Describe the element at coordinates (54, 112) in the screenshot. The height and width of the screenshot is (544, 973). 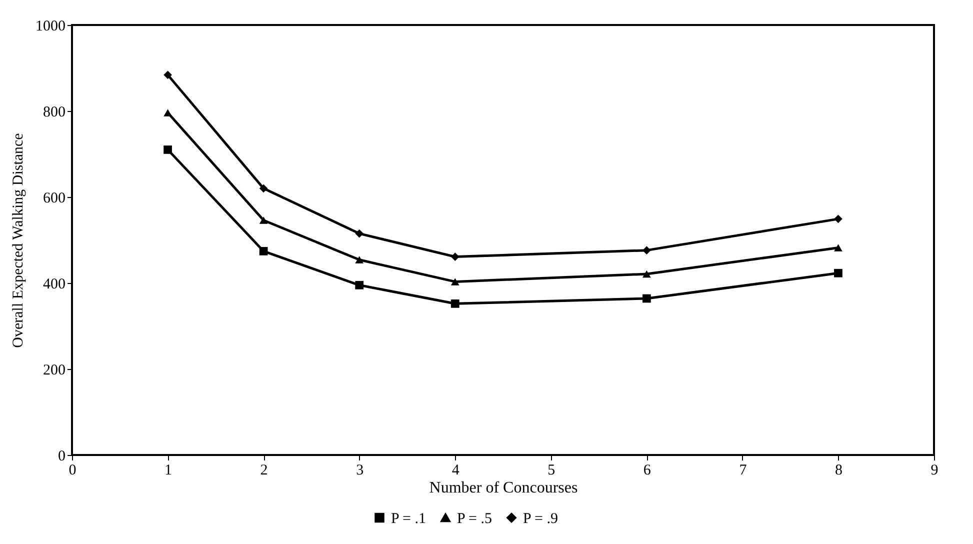
I see `y-tick-label: 800` at that location.